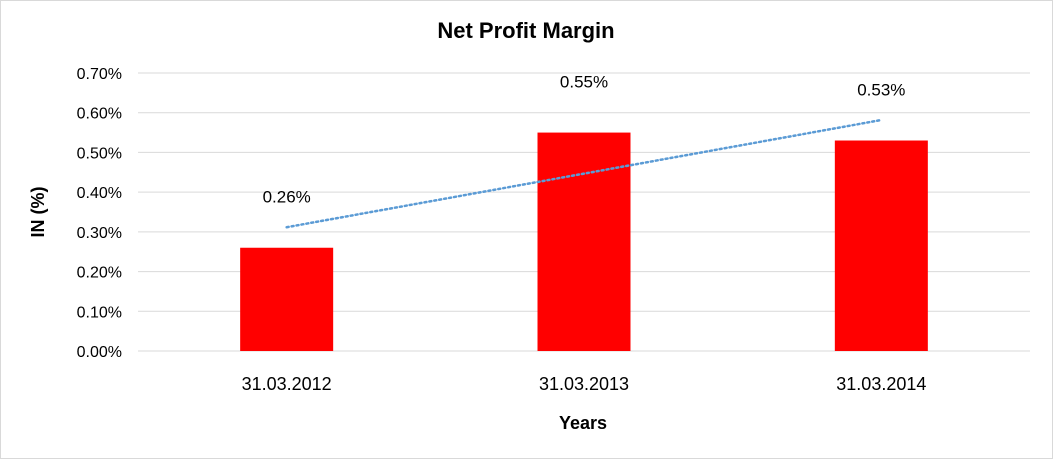 The image size is (1053, 459). Describe the element at coordinates (99, 273) in the screenshot. I see `y-tick-label: 0.20%` at that location.